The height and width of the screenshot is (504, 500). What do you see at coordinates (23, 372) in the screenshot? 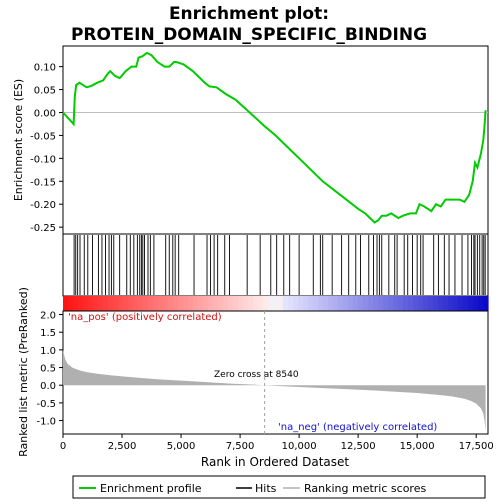
I see `metric-y-label: Ranked list metric (PreRanked)` at bounding box center [23, 372].